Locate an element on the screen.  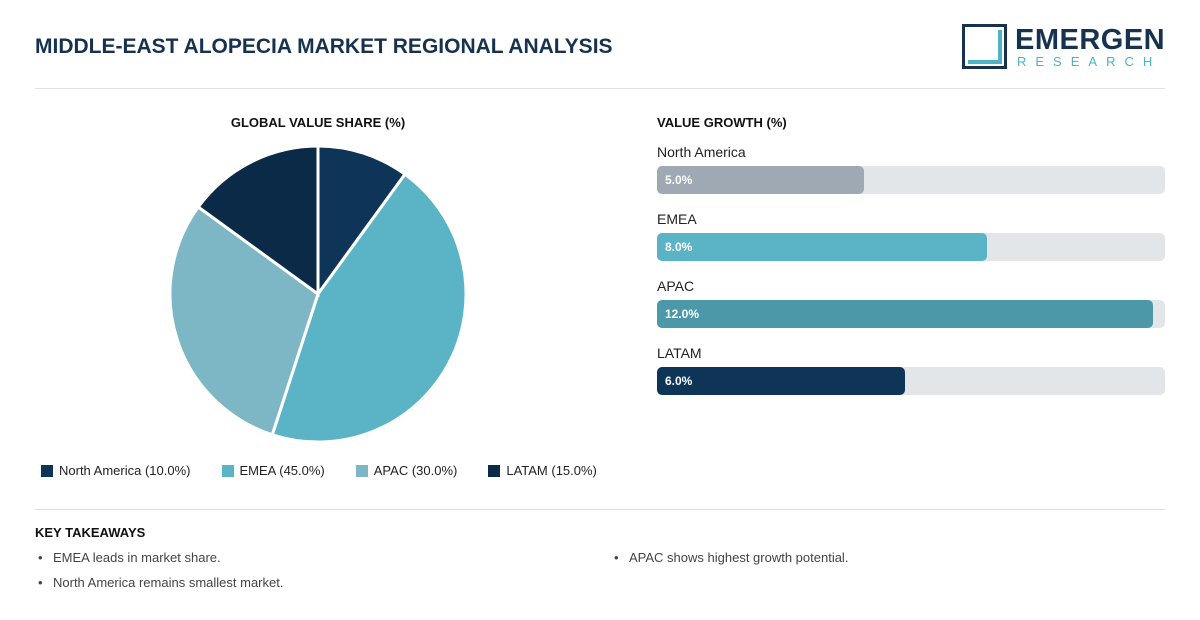
bar-track-latam: 6.0% is located at coordinates (911, 381).